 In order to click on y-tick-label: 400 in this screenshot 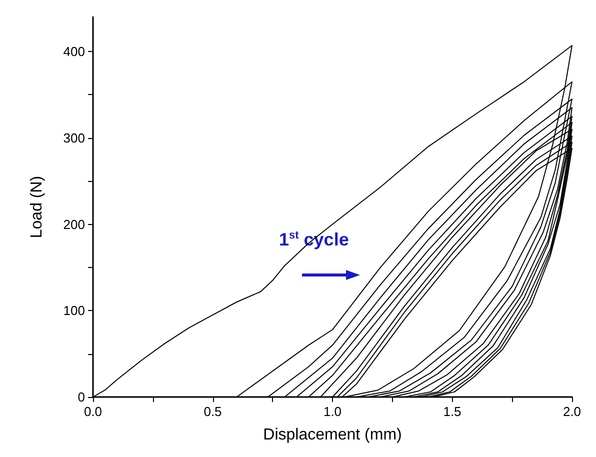, I will do `click(74, 52)`.